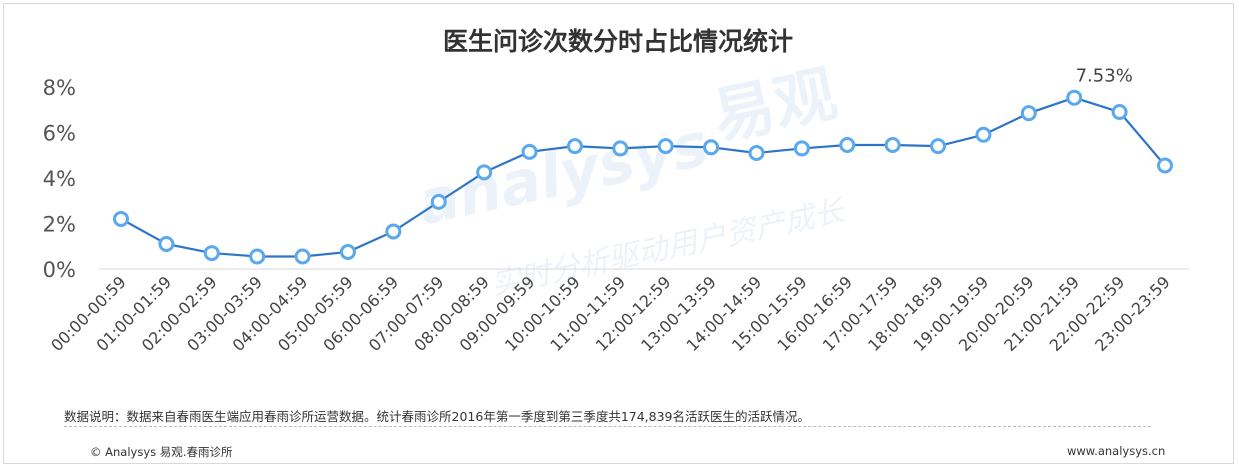 This screenshot has height=468, width=1239. What do you see at coordinates (1116, 451) in the screenshot?
I see `website-link: www.analysys.cn` at bounding box center [1116, 451].